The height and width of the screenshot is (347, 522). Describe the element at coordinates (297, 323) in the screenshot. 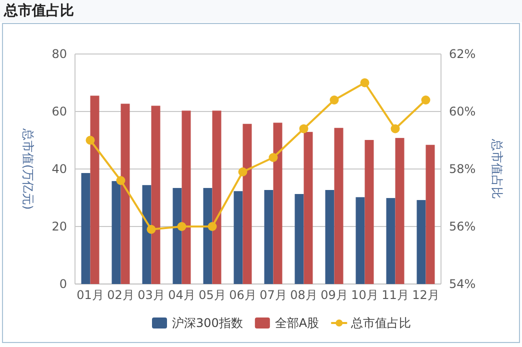

I see `legend-label: 全部A股` at that location.